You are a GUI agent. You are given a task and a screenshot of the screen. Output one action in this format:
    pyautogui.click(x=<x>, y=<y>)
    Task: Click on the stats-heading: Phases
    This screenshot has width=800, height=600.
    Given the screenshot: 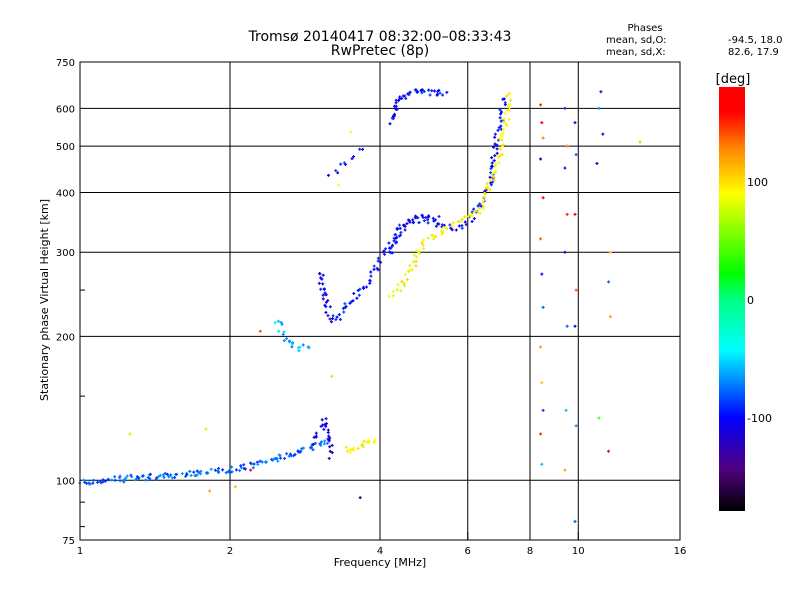 What is the action you would take?
    pyautogui.click(x=644, y=28)
    